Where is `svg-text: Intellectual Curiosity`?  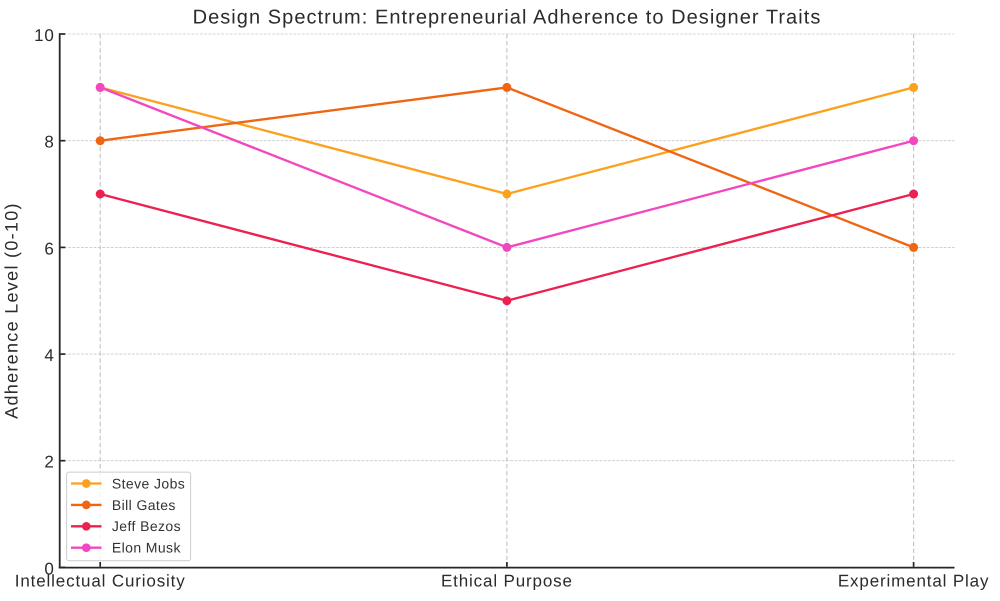
svg-text: Intellectual Curiosity is located at coordinates (100, 581).